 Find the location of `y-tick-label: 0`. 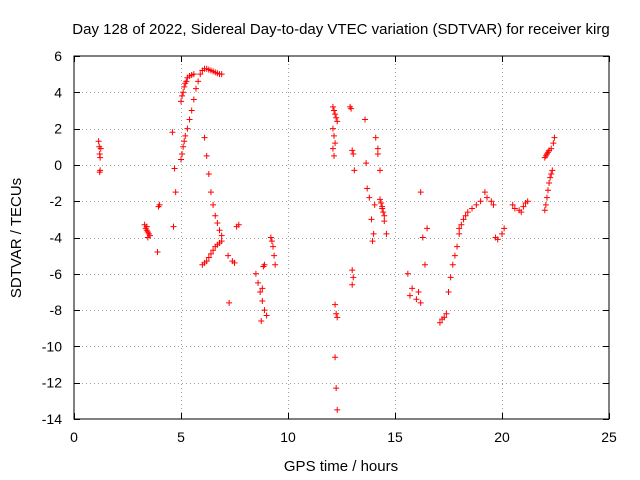

y-tick-label: 0 is located at coordinates (58, 165).